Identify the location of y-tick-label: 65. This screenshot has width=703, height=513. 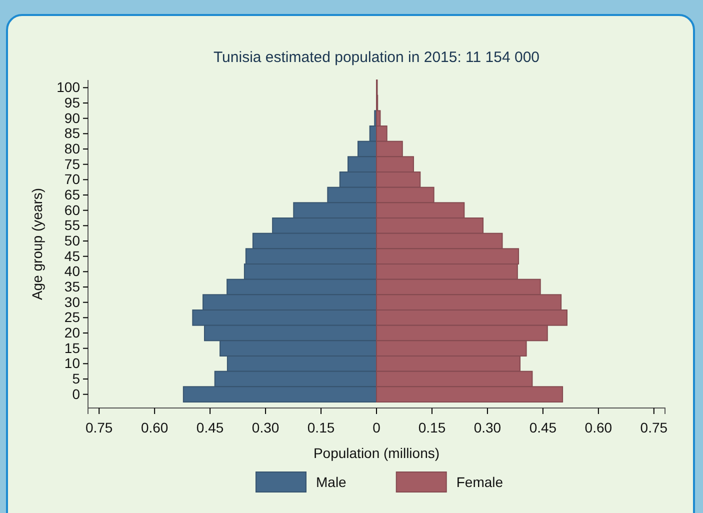
(72, 194).